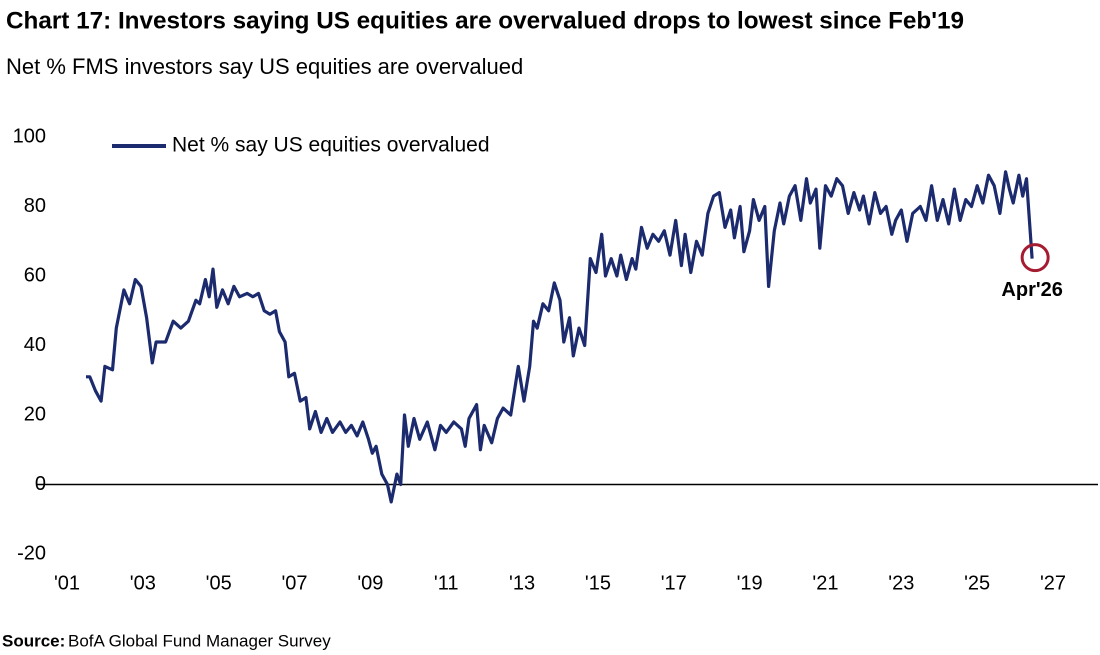 The height and width of the screenshot is (655, 1100). Describe the element at coordinates (294, 583) in the screenshot. I see `x-tick-label: '07` at that location.